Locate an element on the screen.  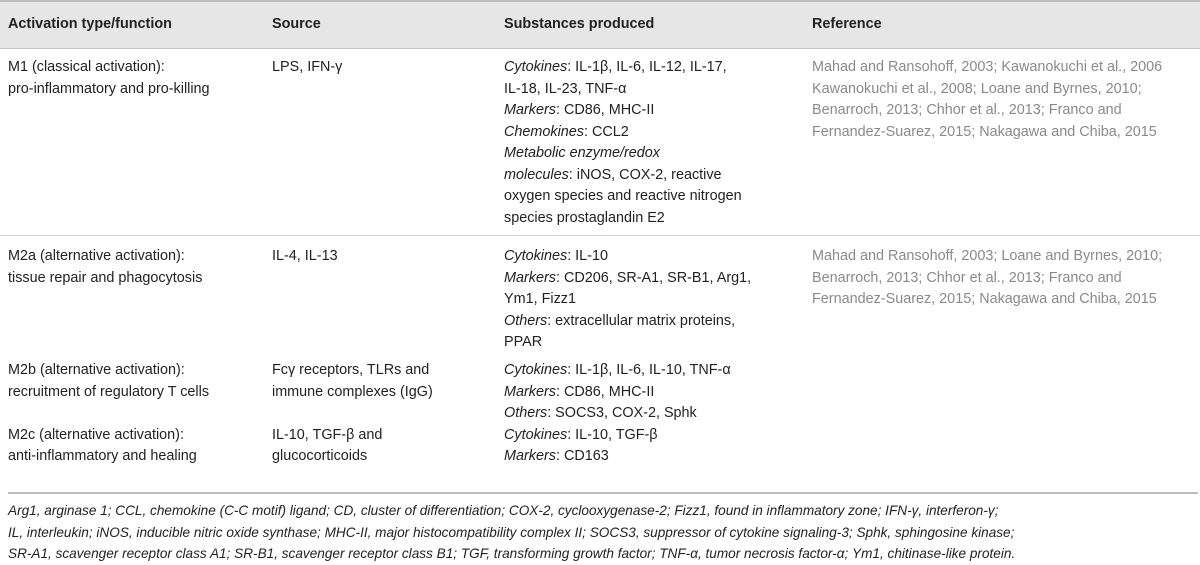
source-line: IL-10, TGF-β and is located at coordinates (327, 434).